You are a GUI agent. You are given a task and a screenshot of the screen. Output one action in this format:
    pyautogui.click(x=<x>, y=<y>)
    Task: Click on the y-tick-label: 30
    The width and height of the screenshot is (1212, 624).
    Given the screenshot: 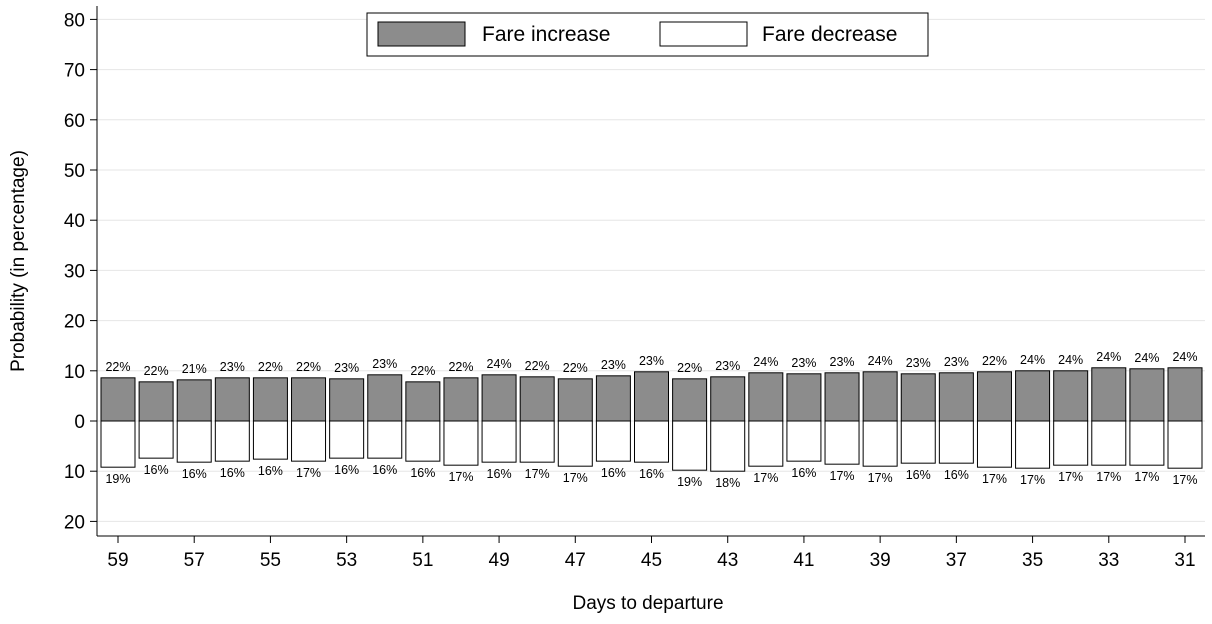 What is the action you would take?
    pyautogui.click(x=74, y=271)
    